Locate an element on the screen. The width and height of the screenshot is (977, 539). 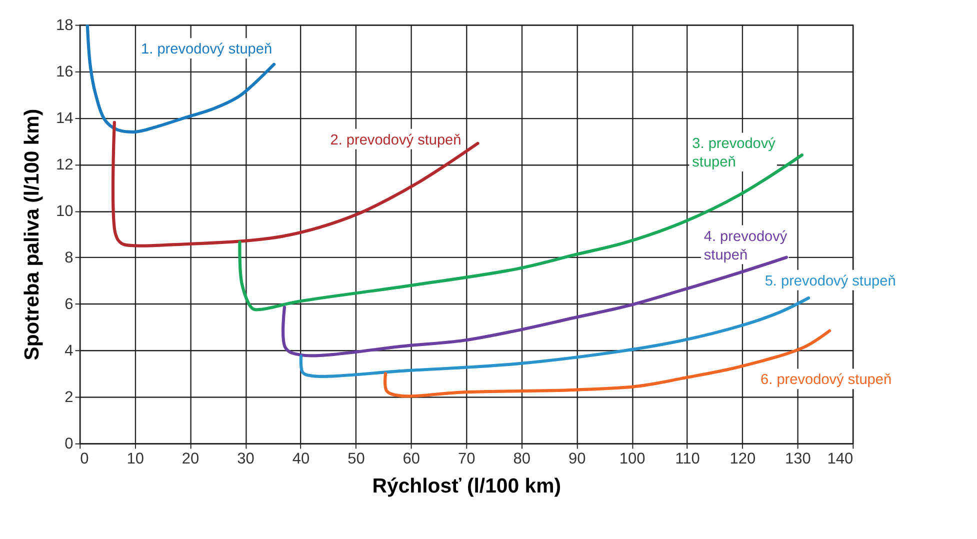
x-tick-label: 30 is located at coordinates (246, 459).